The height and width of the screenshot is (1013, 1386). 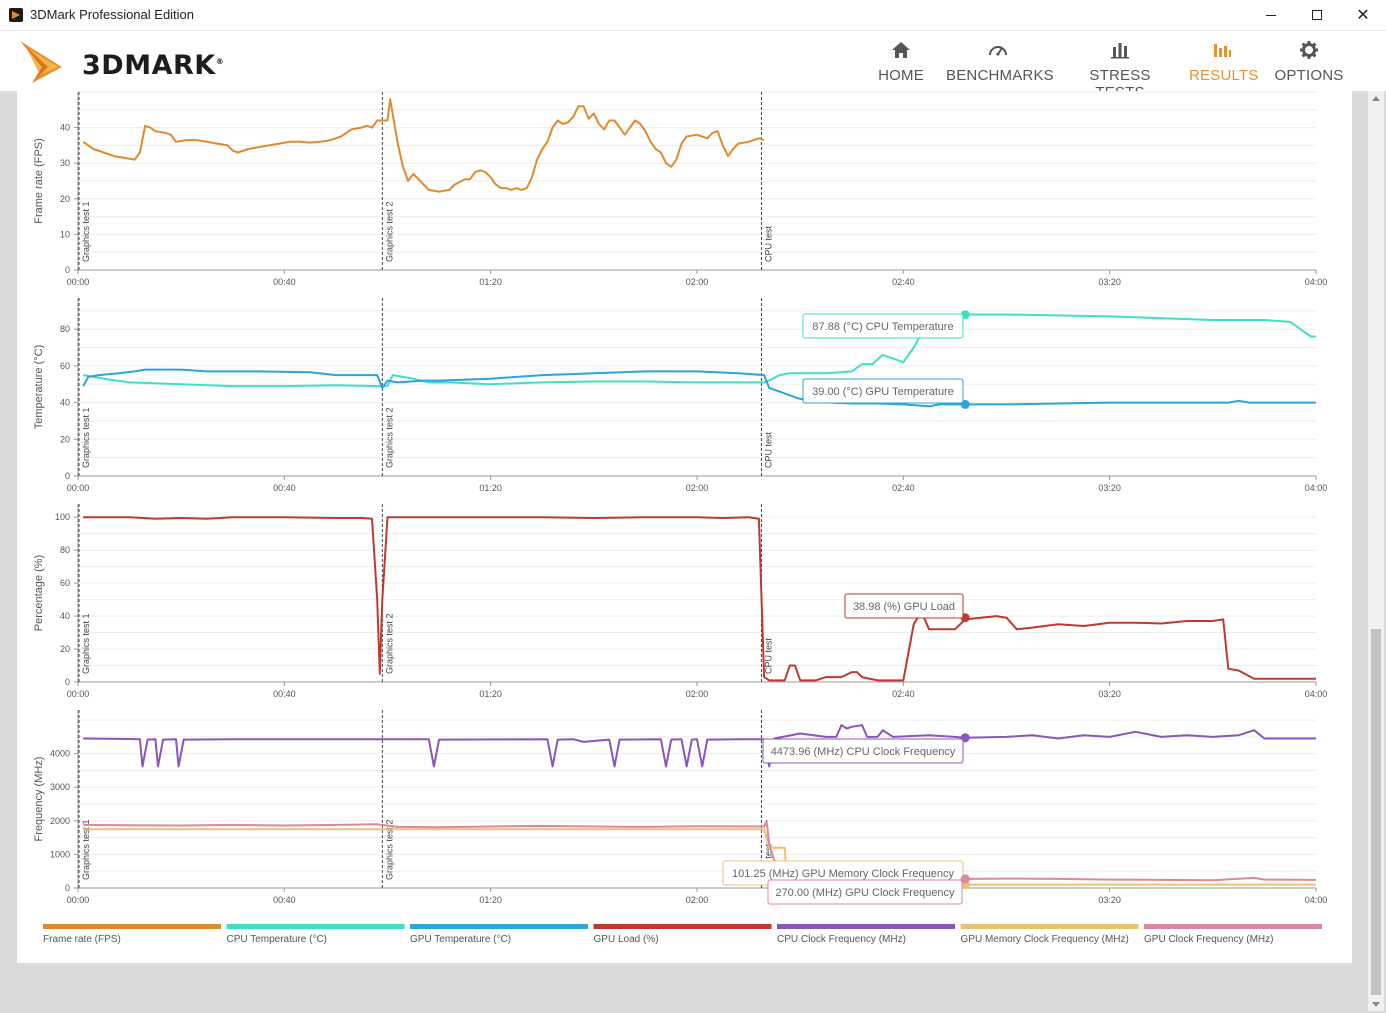 I want to click on bar-chart-icon, so click(x=1120, y=51).